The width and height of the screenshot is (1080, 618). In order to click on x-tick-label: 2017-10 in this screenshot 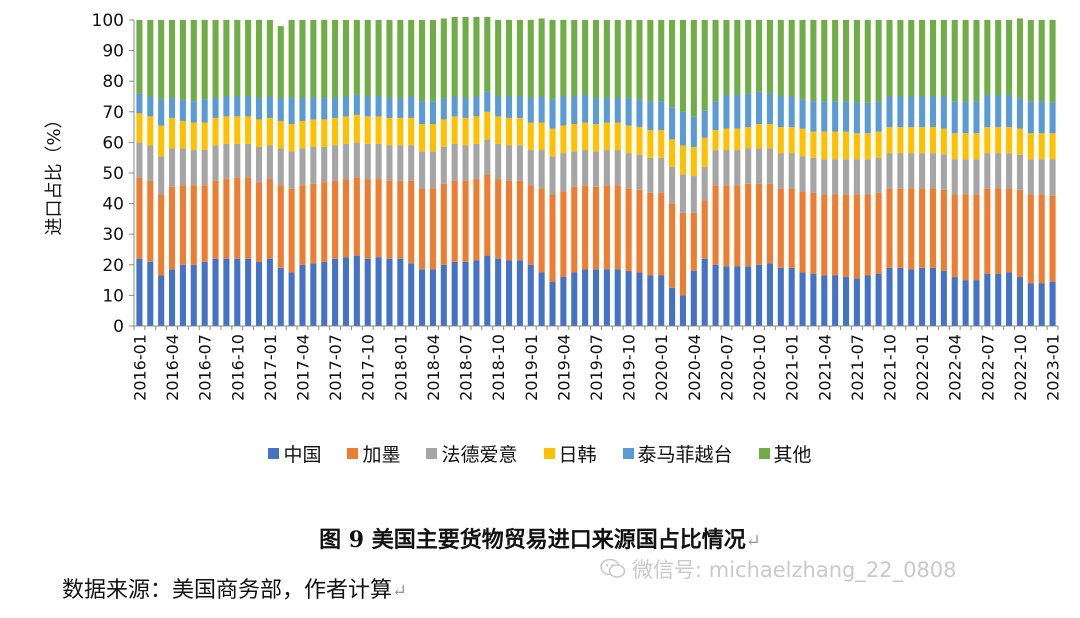, I will do `click(368, 367)`.